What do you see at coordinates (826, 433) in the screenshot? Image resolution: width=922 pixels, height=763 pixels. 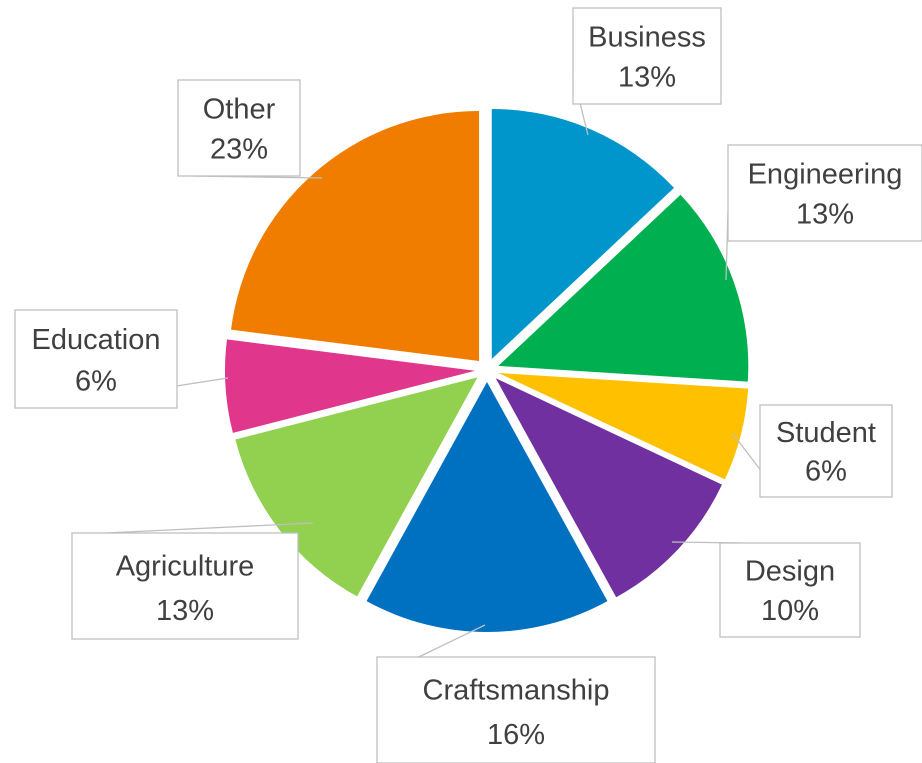 I see `category-label: Student` at bounding box center [826, 433].